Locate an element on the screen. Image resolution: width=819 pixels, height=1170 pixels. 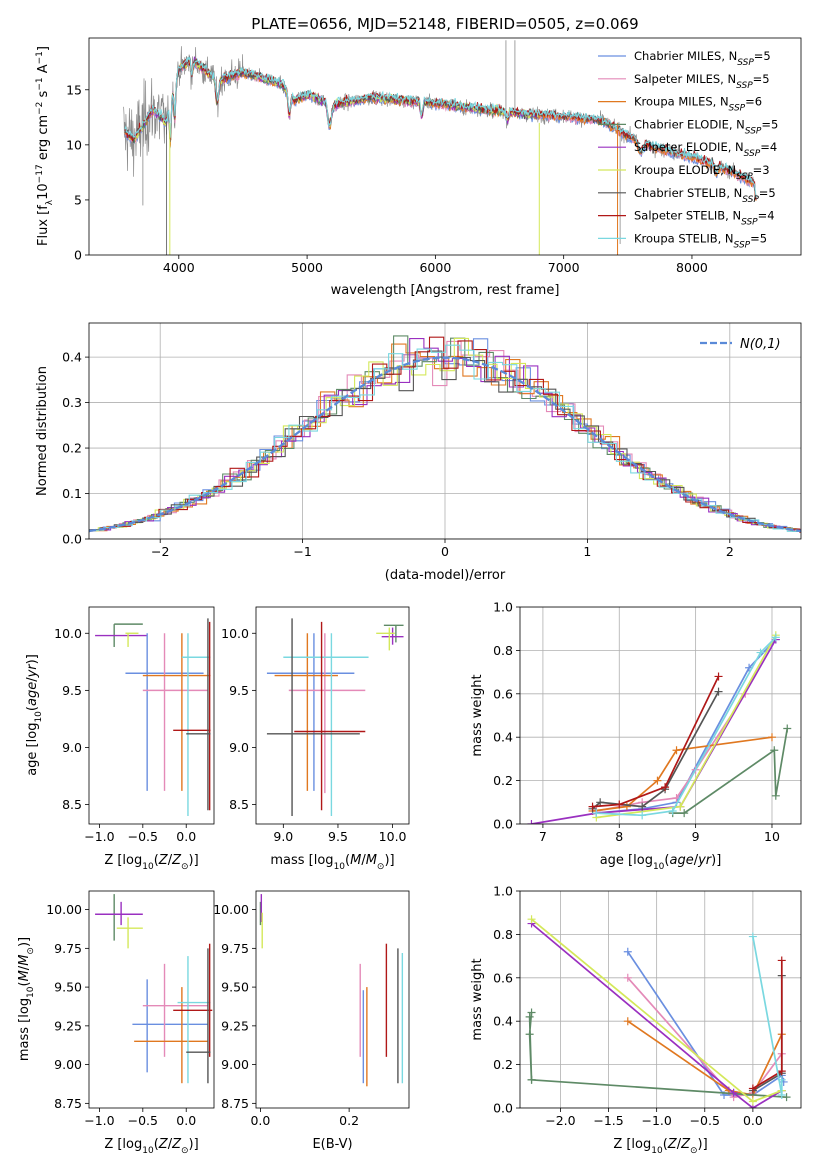
normal-curve is located at coordinates (445, 444).